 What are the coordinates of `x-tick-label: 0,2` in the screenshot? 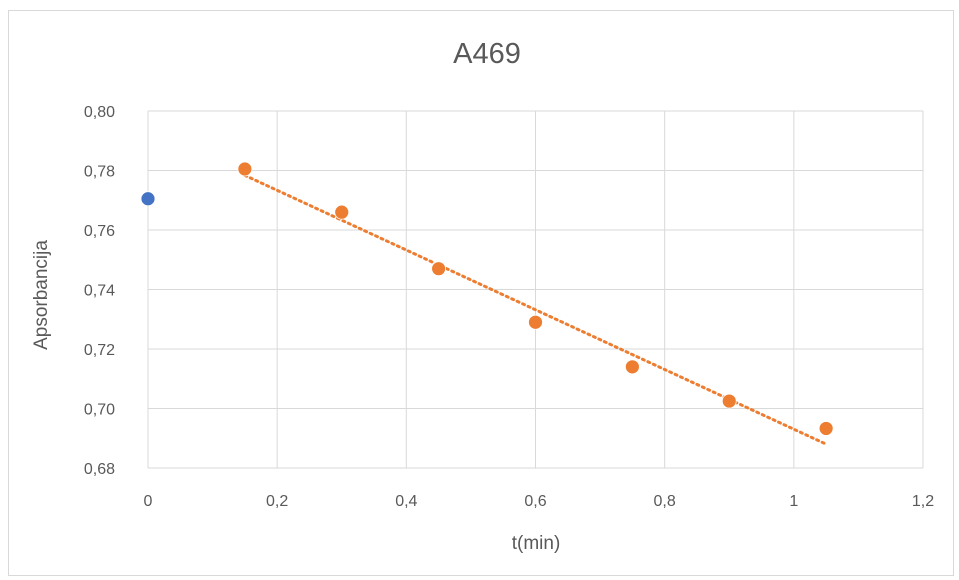 It's located at (277, 501).